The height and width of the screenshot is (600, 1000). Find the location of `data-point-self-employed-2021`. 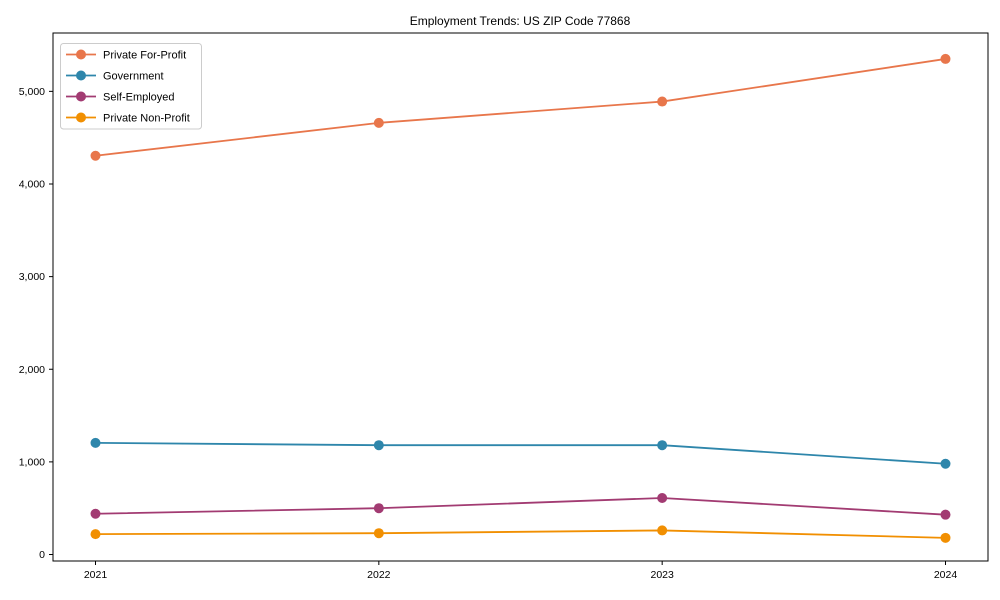

data-point-self-employed-2021 is located at coordinates (95, 513).